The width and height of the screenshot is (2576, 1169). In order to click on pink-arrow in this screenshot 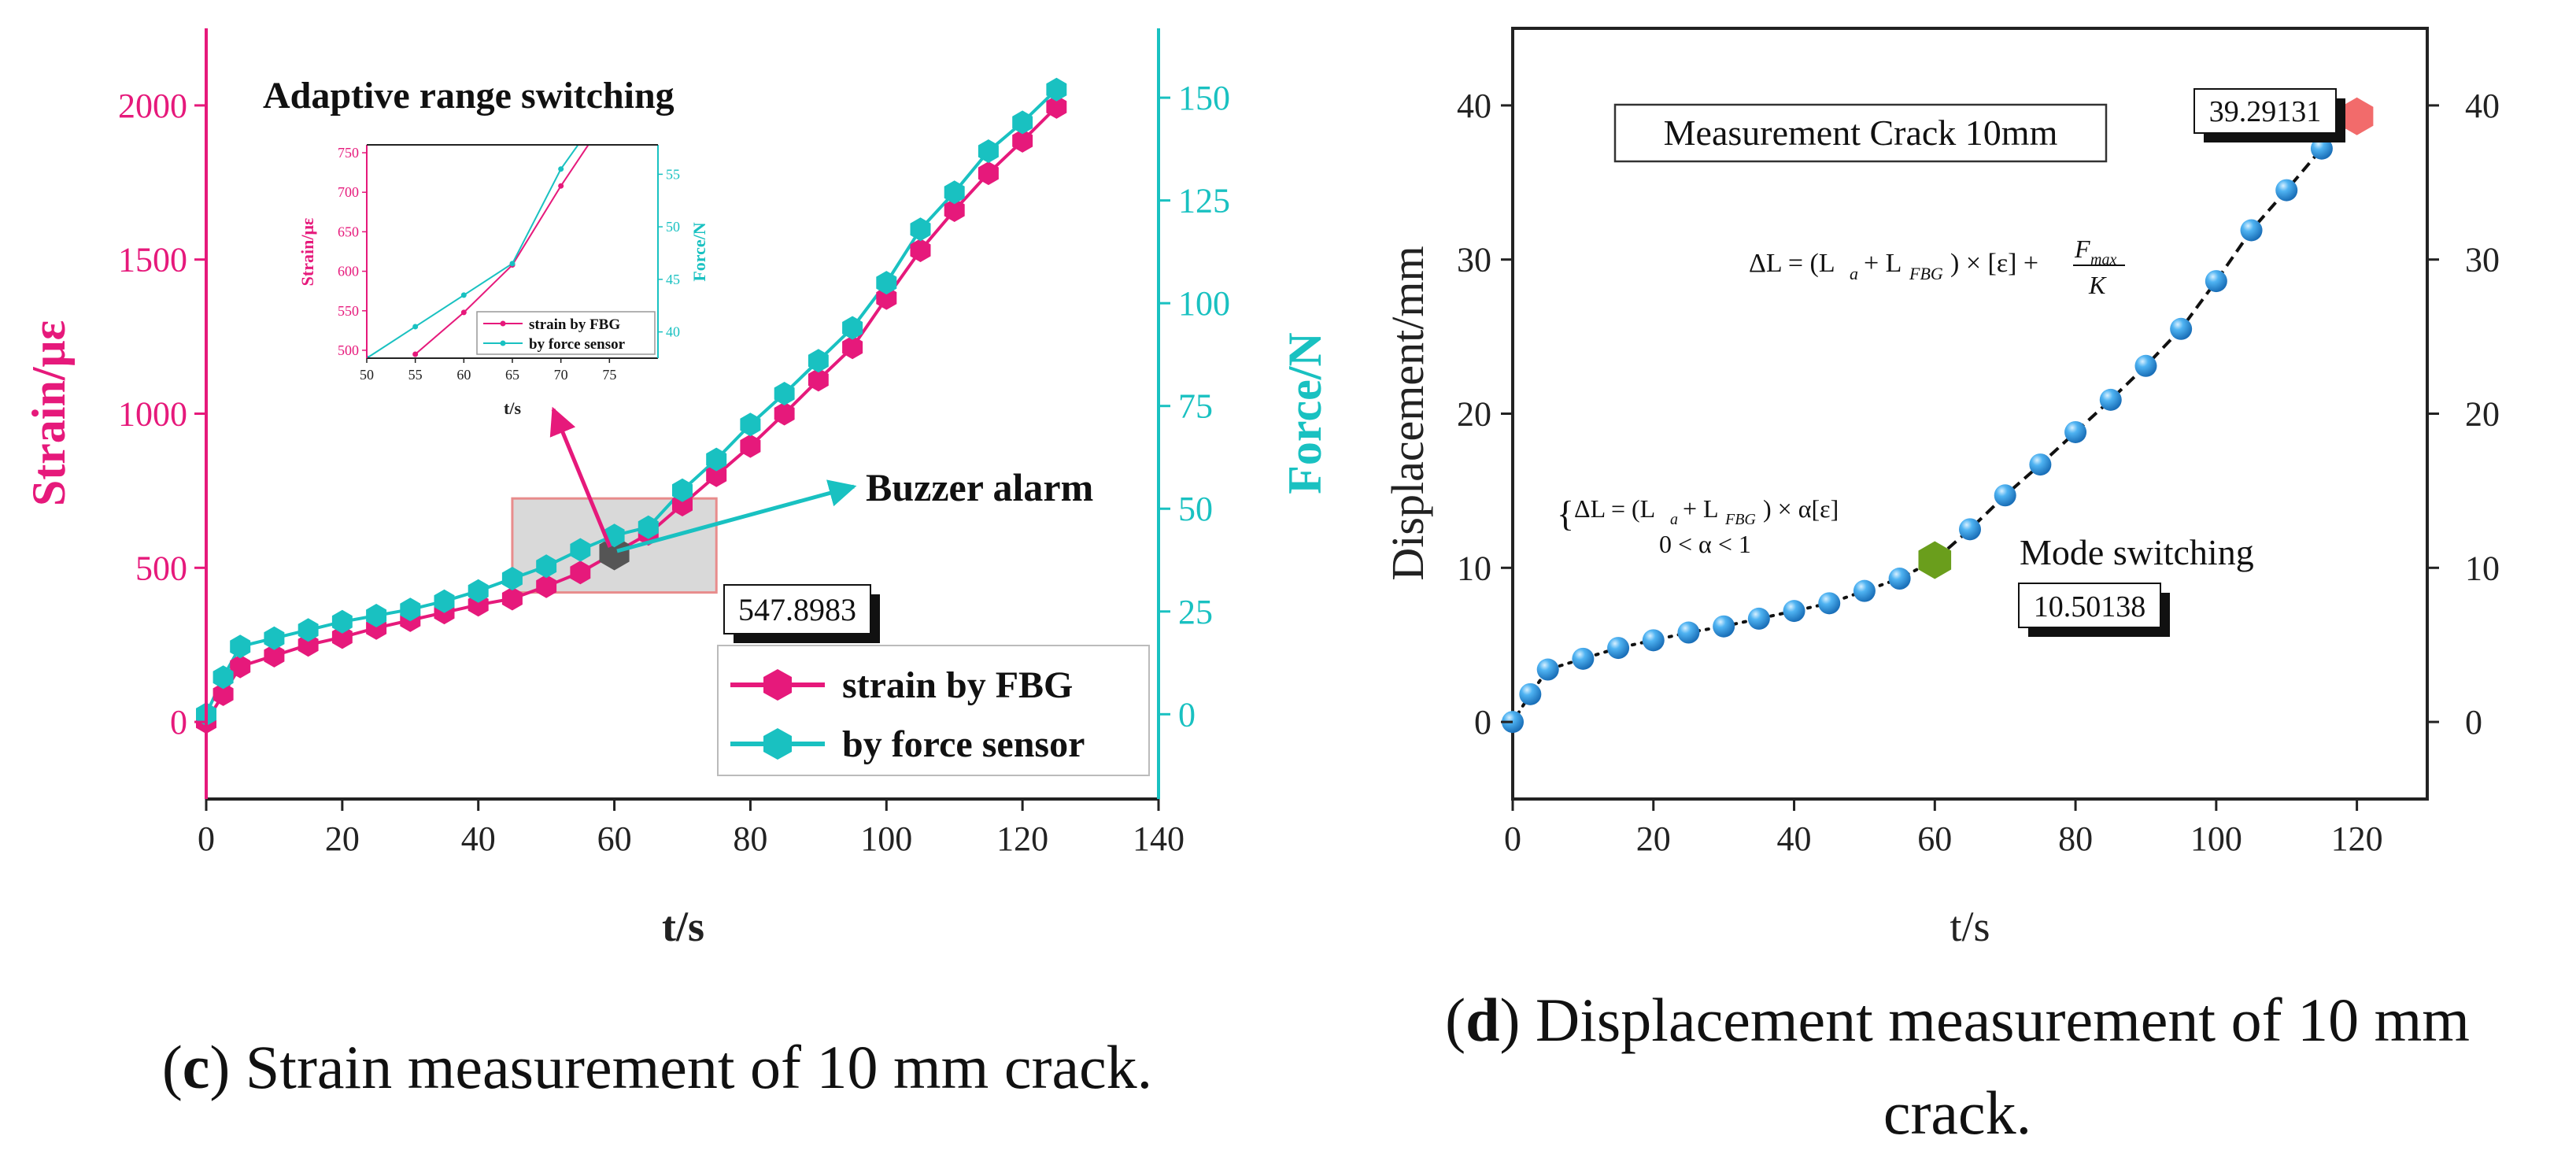, I will do `click(580, 477)`.